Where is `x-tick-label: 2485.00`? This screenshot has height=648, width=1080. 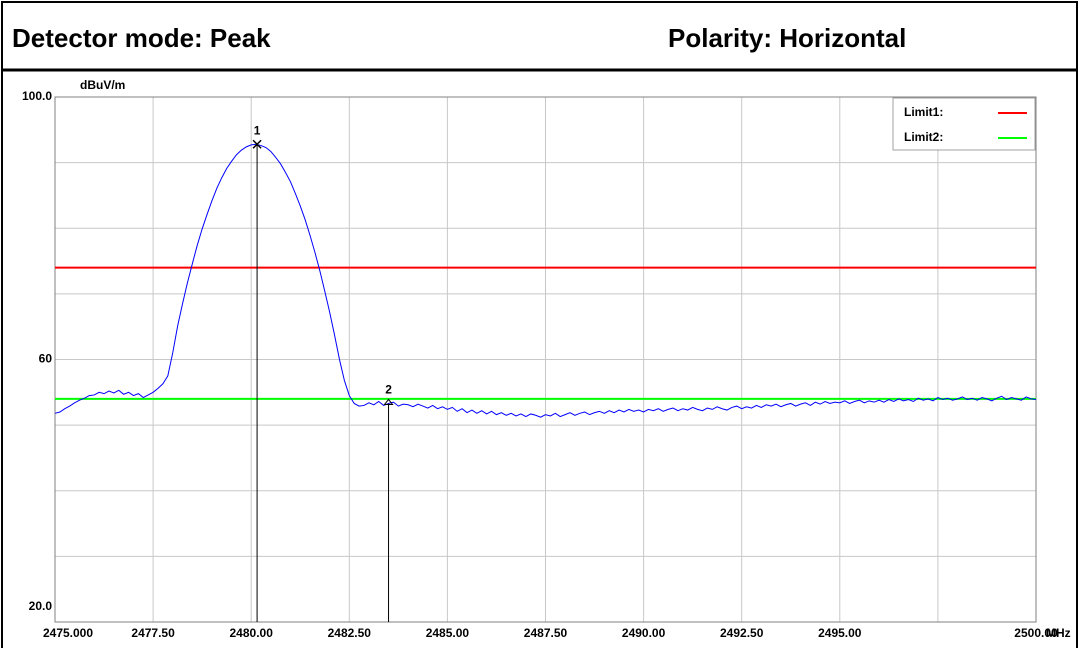 x-tick-label: 2485.00 is located at coordinates (448, 633).